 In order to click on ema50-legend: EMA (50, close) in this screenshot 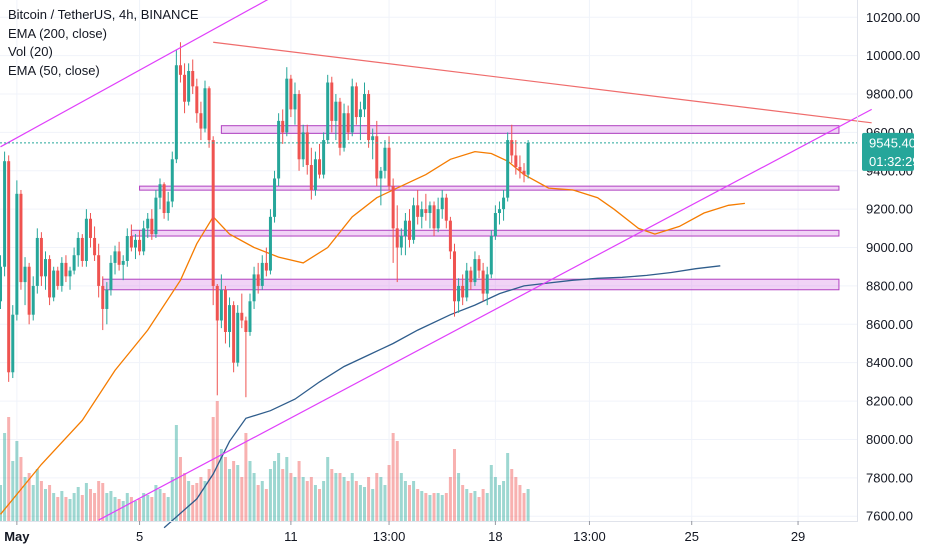, I will do `click(54, 70)`.